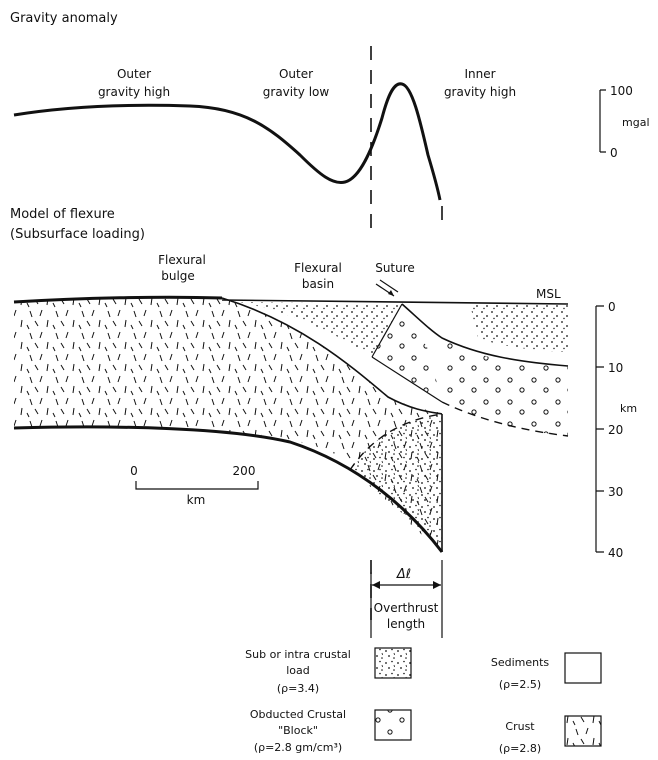  What do you see at coordinates (621, 91) in the screenshot?
I see `mgal-top: 100` at bounding box center [621, 91].